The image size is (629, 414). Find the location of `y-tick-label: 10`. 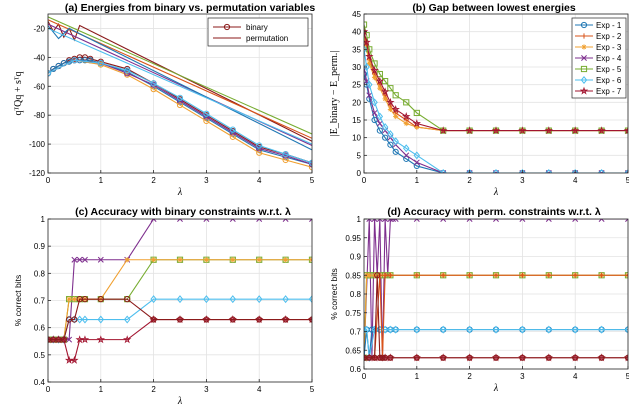

y-tick-label: 10 is located at coordinates (356, 138).